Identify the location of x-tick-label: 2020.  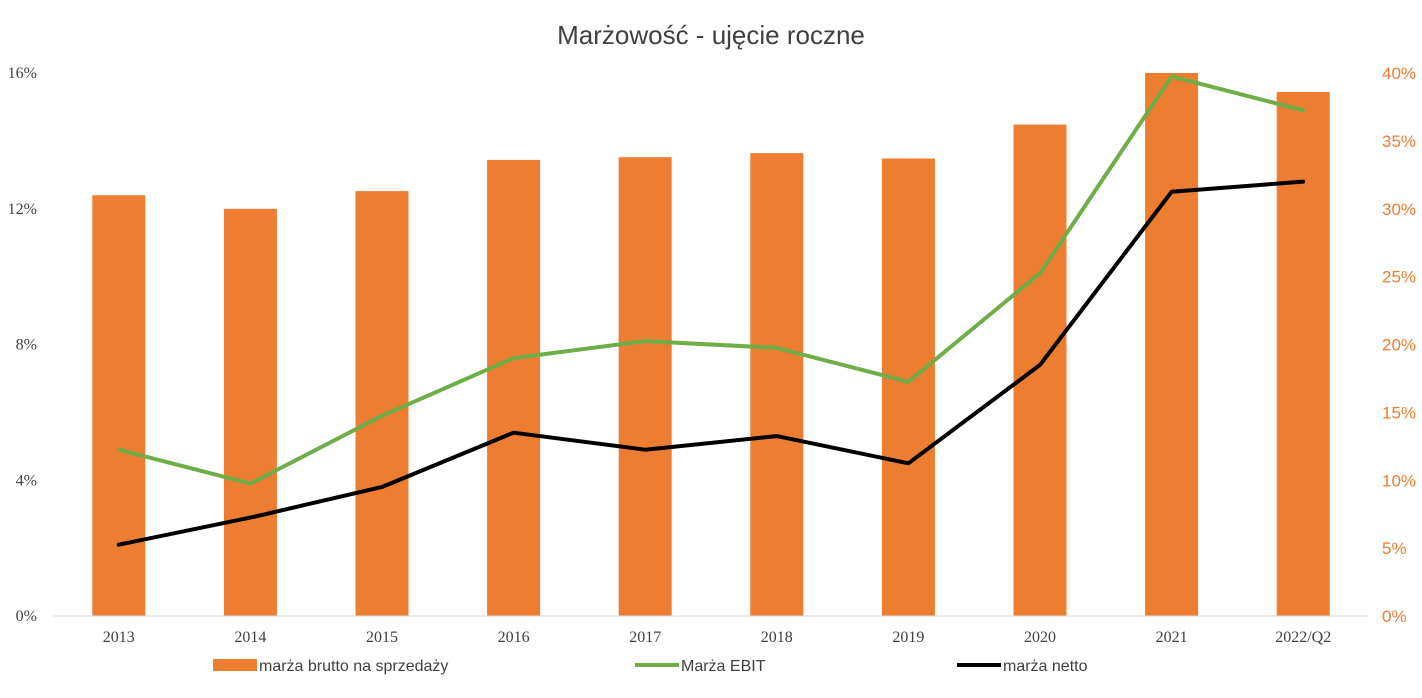
(1040, 637).